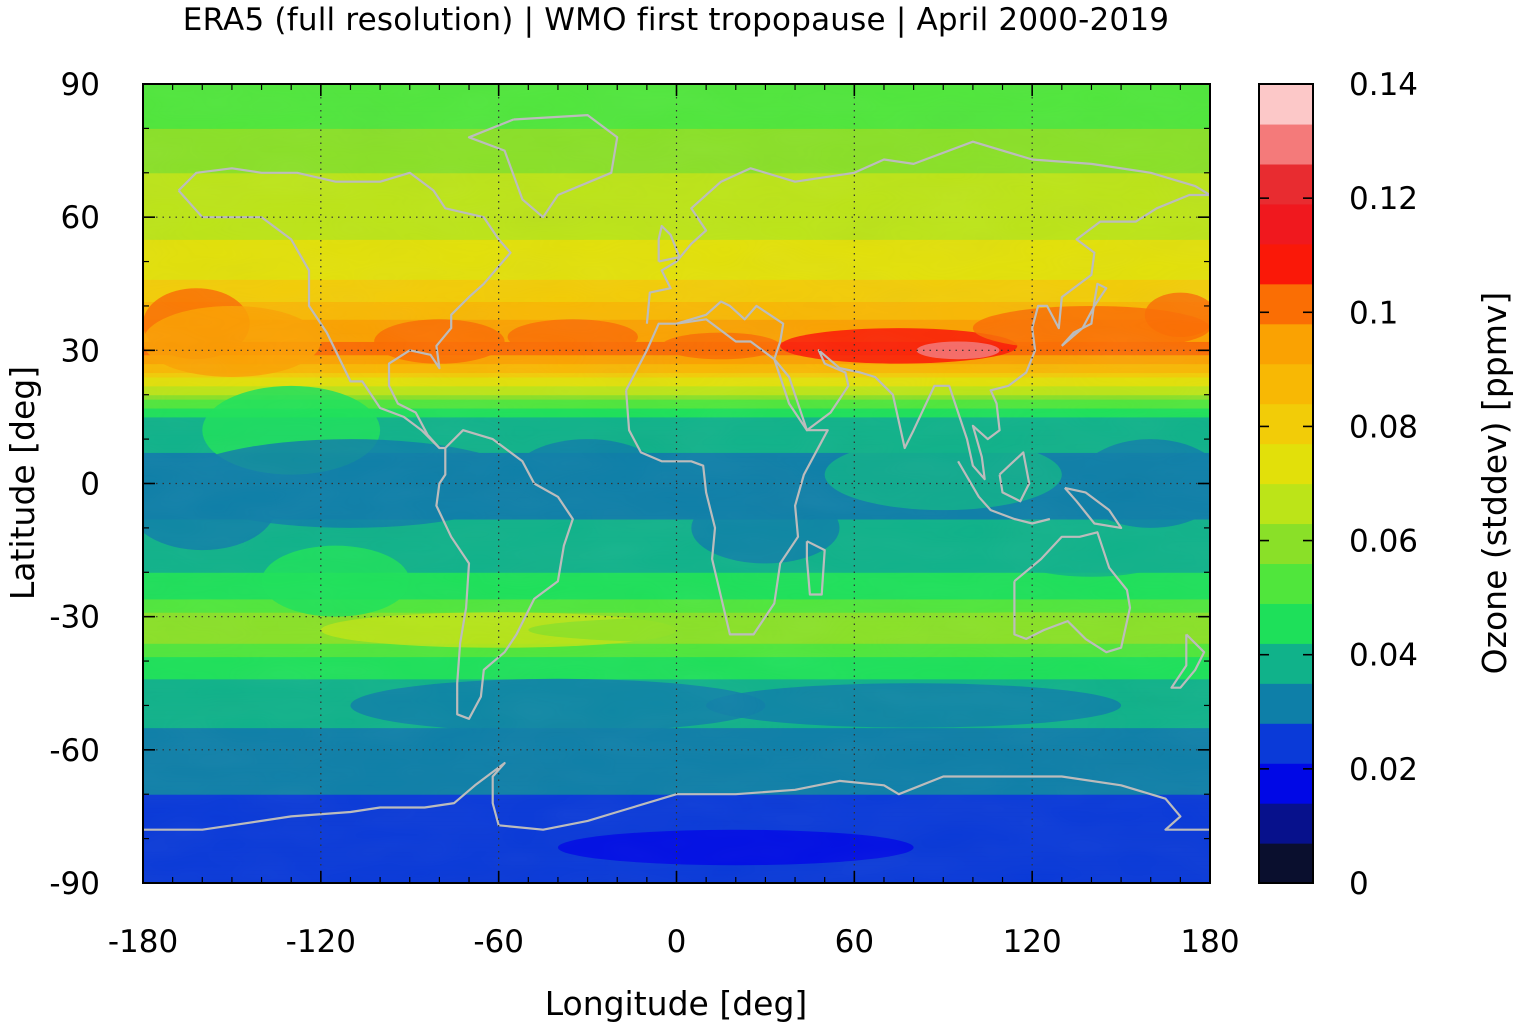  Describe the element at coordinates (80, 85) in the screenshot. I see `y-tick-label: 90` at that location.